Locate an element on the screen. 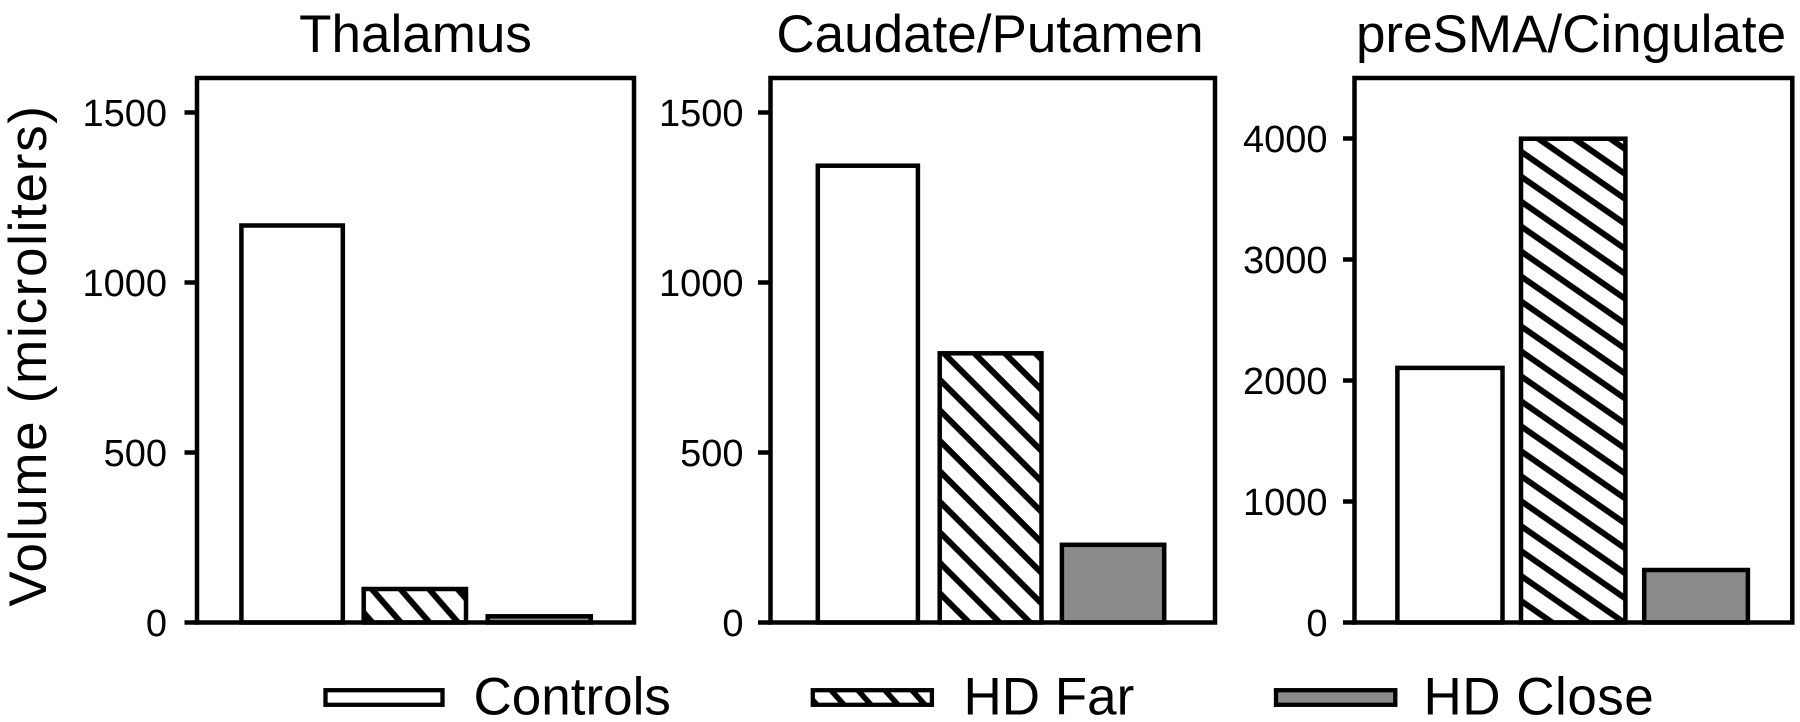  svg-text: 3000 is located at coordinates (1285, 261).